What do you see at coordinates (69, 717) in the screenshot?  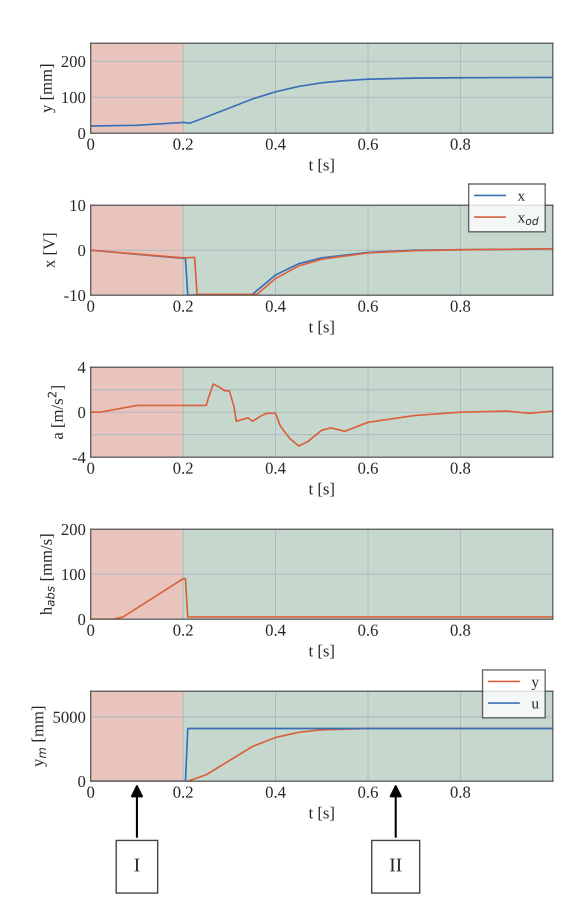 I see `y-tick-label: 5000` at bounding box center [69, 717].